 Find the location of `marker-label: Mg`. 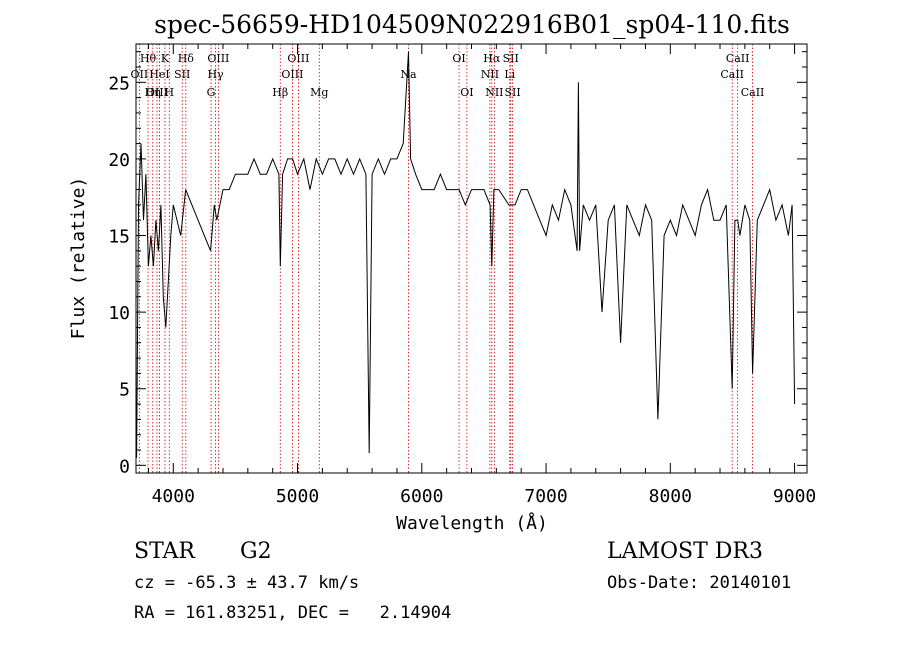

marker-label: Mg is located at coordinates (319, 92).